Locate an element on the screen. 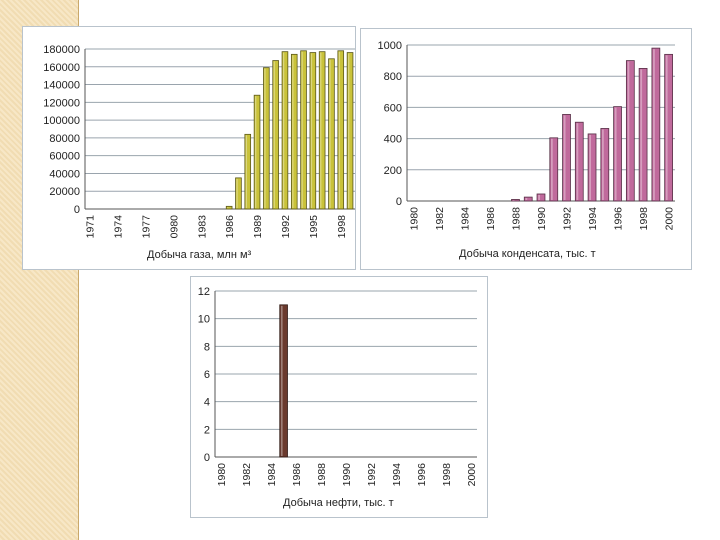 The height and width of the screenshot is (540, 720). gas-xtick-label: 1971 is located at coordinates (91, 227).